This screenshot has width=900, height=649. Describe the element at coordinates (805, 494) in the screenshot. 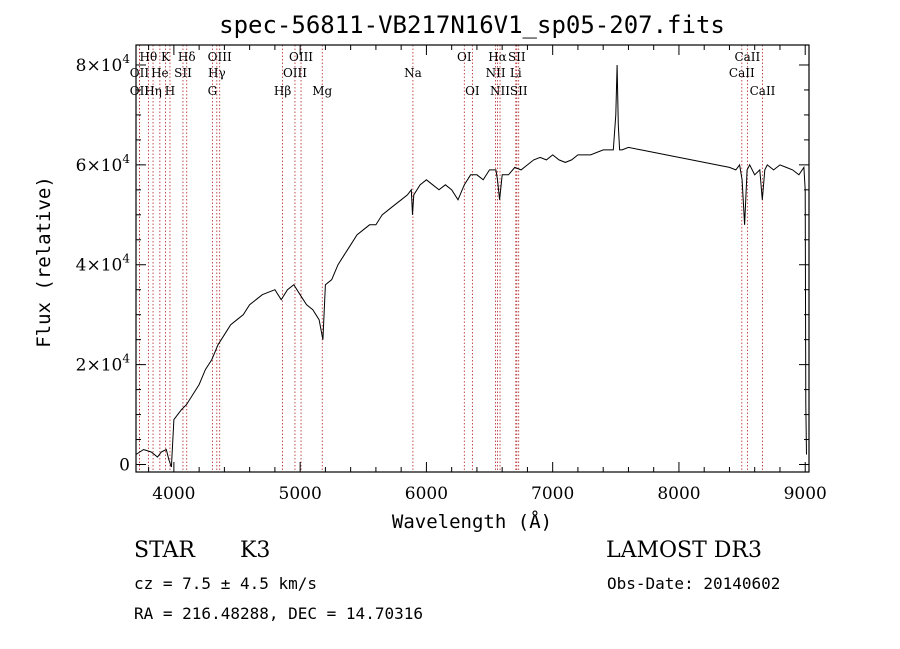

I see `x-tick-label: 9000` at that location.